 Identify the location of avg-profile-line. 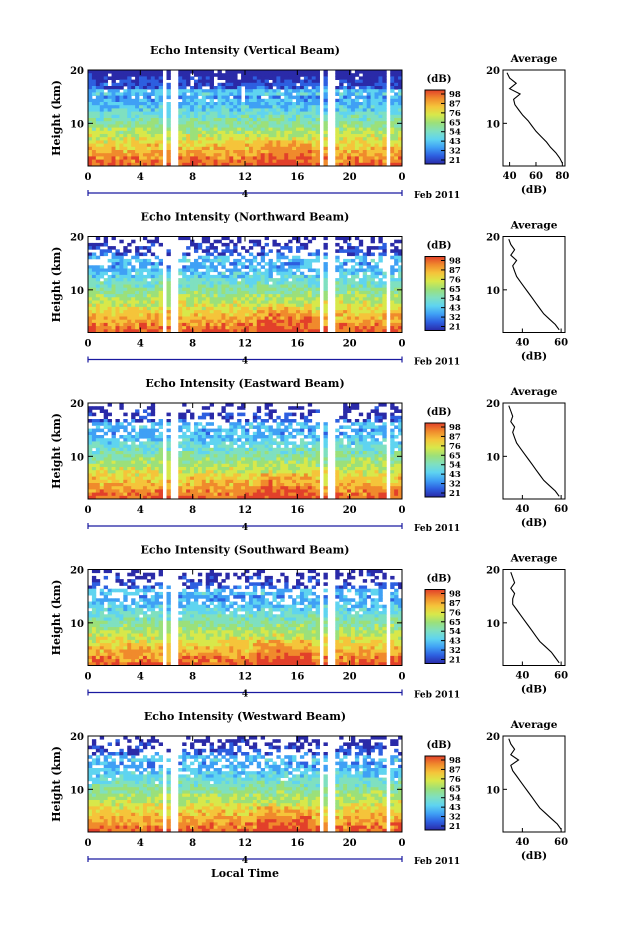
(534, 118).